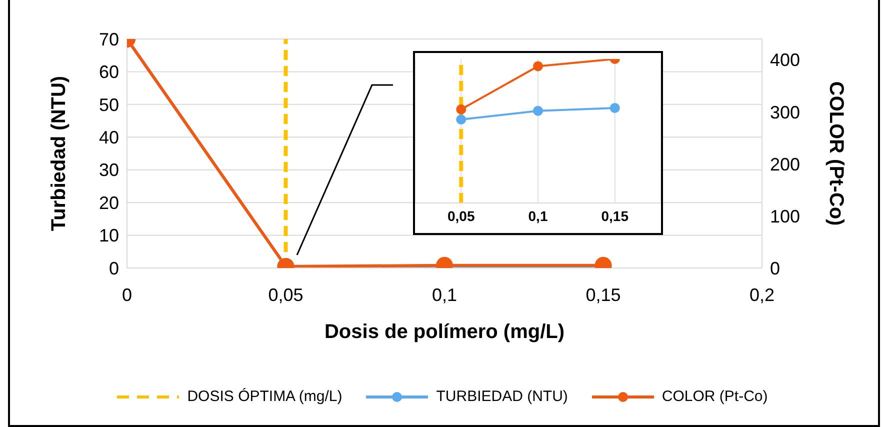 The image size is (883, 427). I want to click on legend-label: COLOR (Pt-Co), so click(715, 396).